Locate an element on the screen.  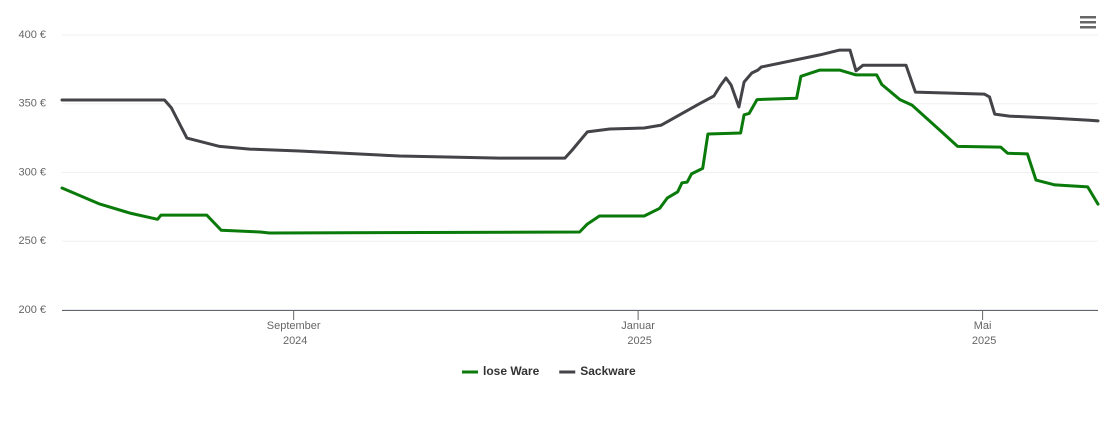
y-tick-label: 250 € is located at coordinates (32, 241).